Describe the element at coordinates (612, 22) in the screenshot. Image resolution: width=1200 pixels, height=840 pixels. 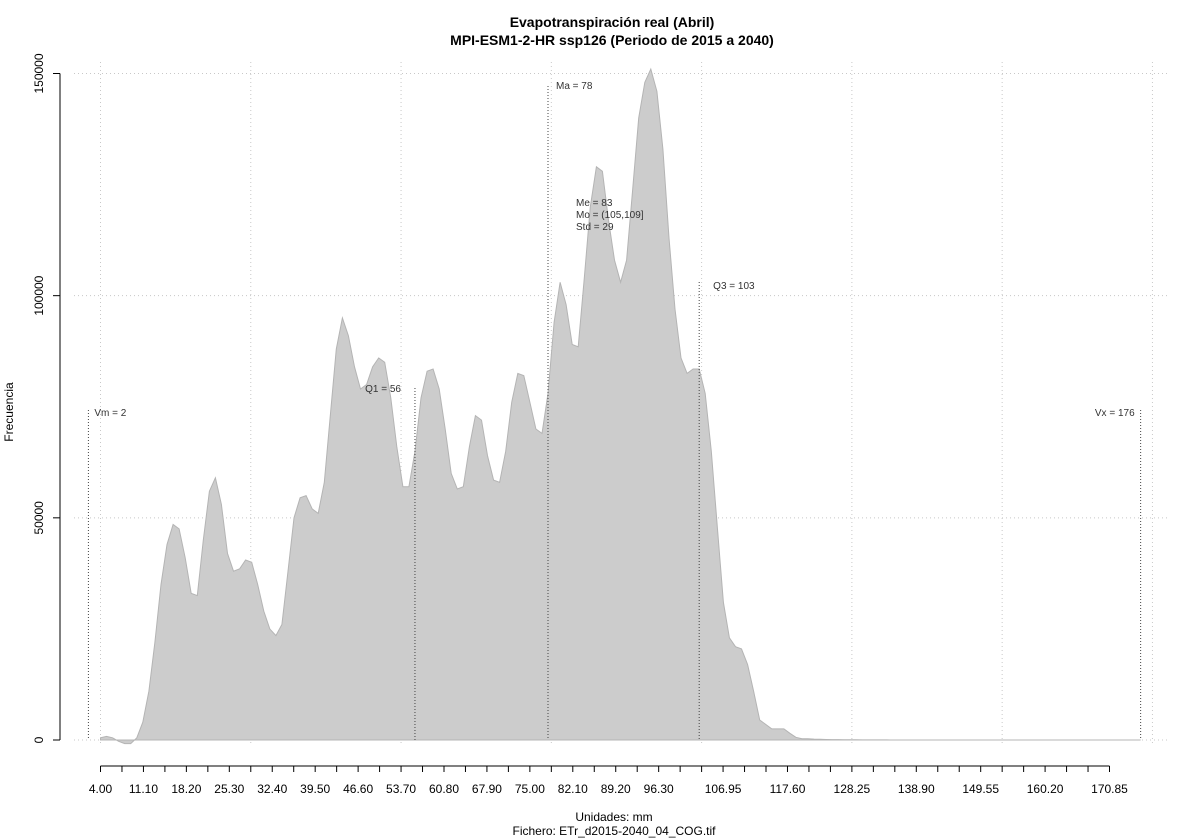
I see `chart-title: Evapotranspiración real (Abril)` at that location.